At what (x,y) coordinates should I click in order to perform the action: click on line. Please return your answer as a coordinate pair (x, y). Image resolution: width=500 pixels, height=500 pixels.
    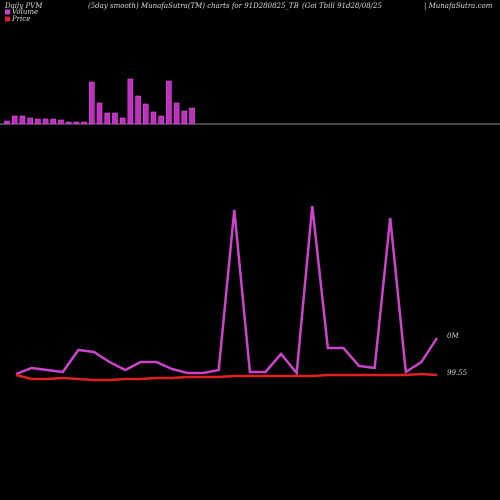
    Looking at the image, I should click on (226, 377).